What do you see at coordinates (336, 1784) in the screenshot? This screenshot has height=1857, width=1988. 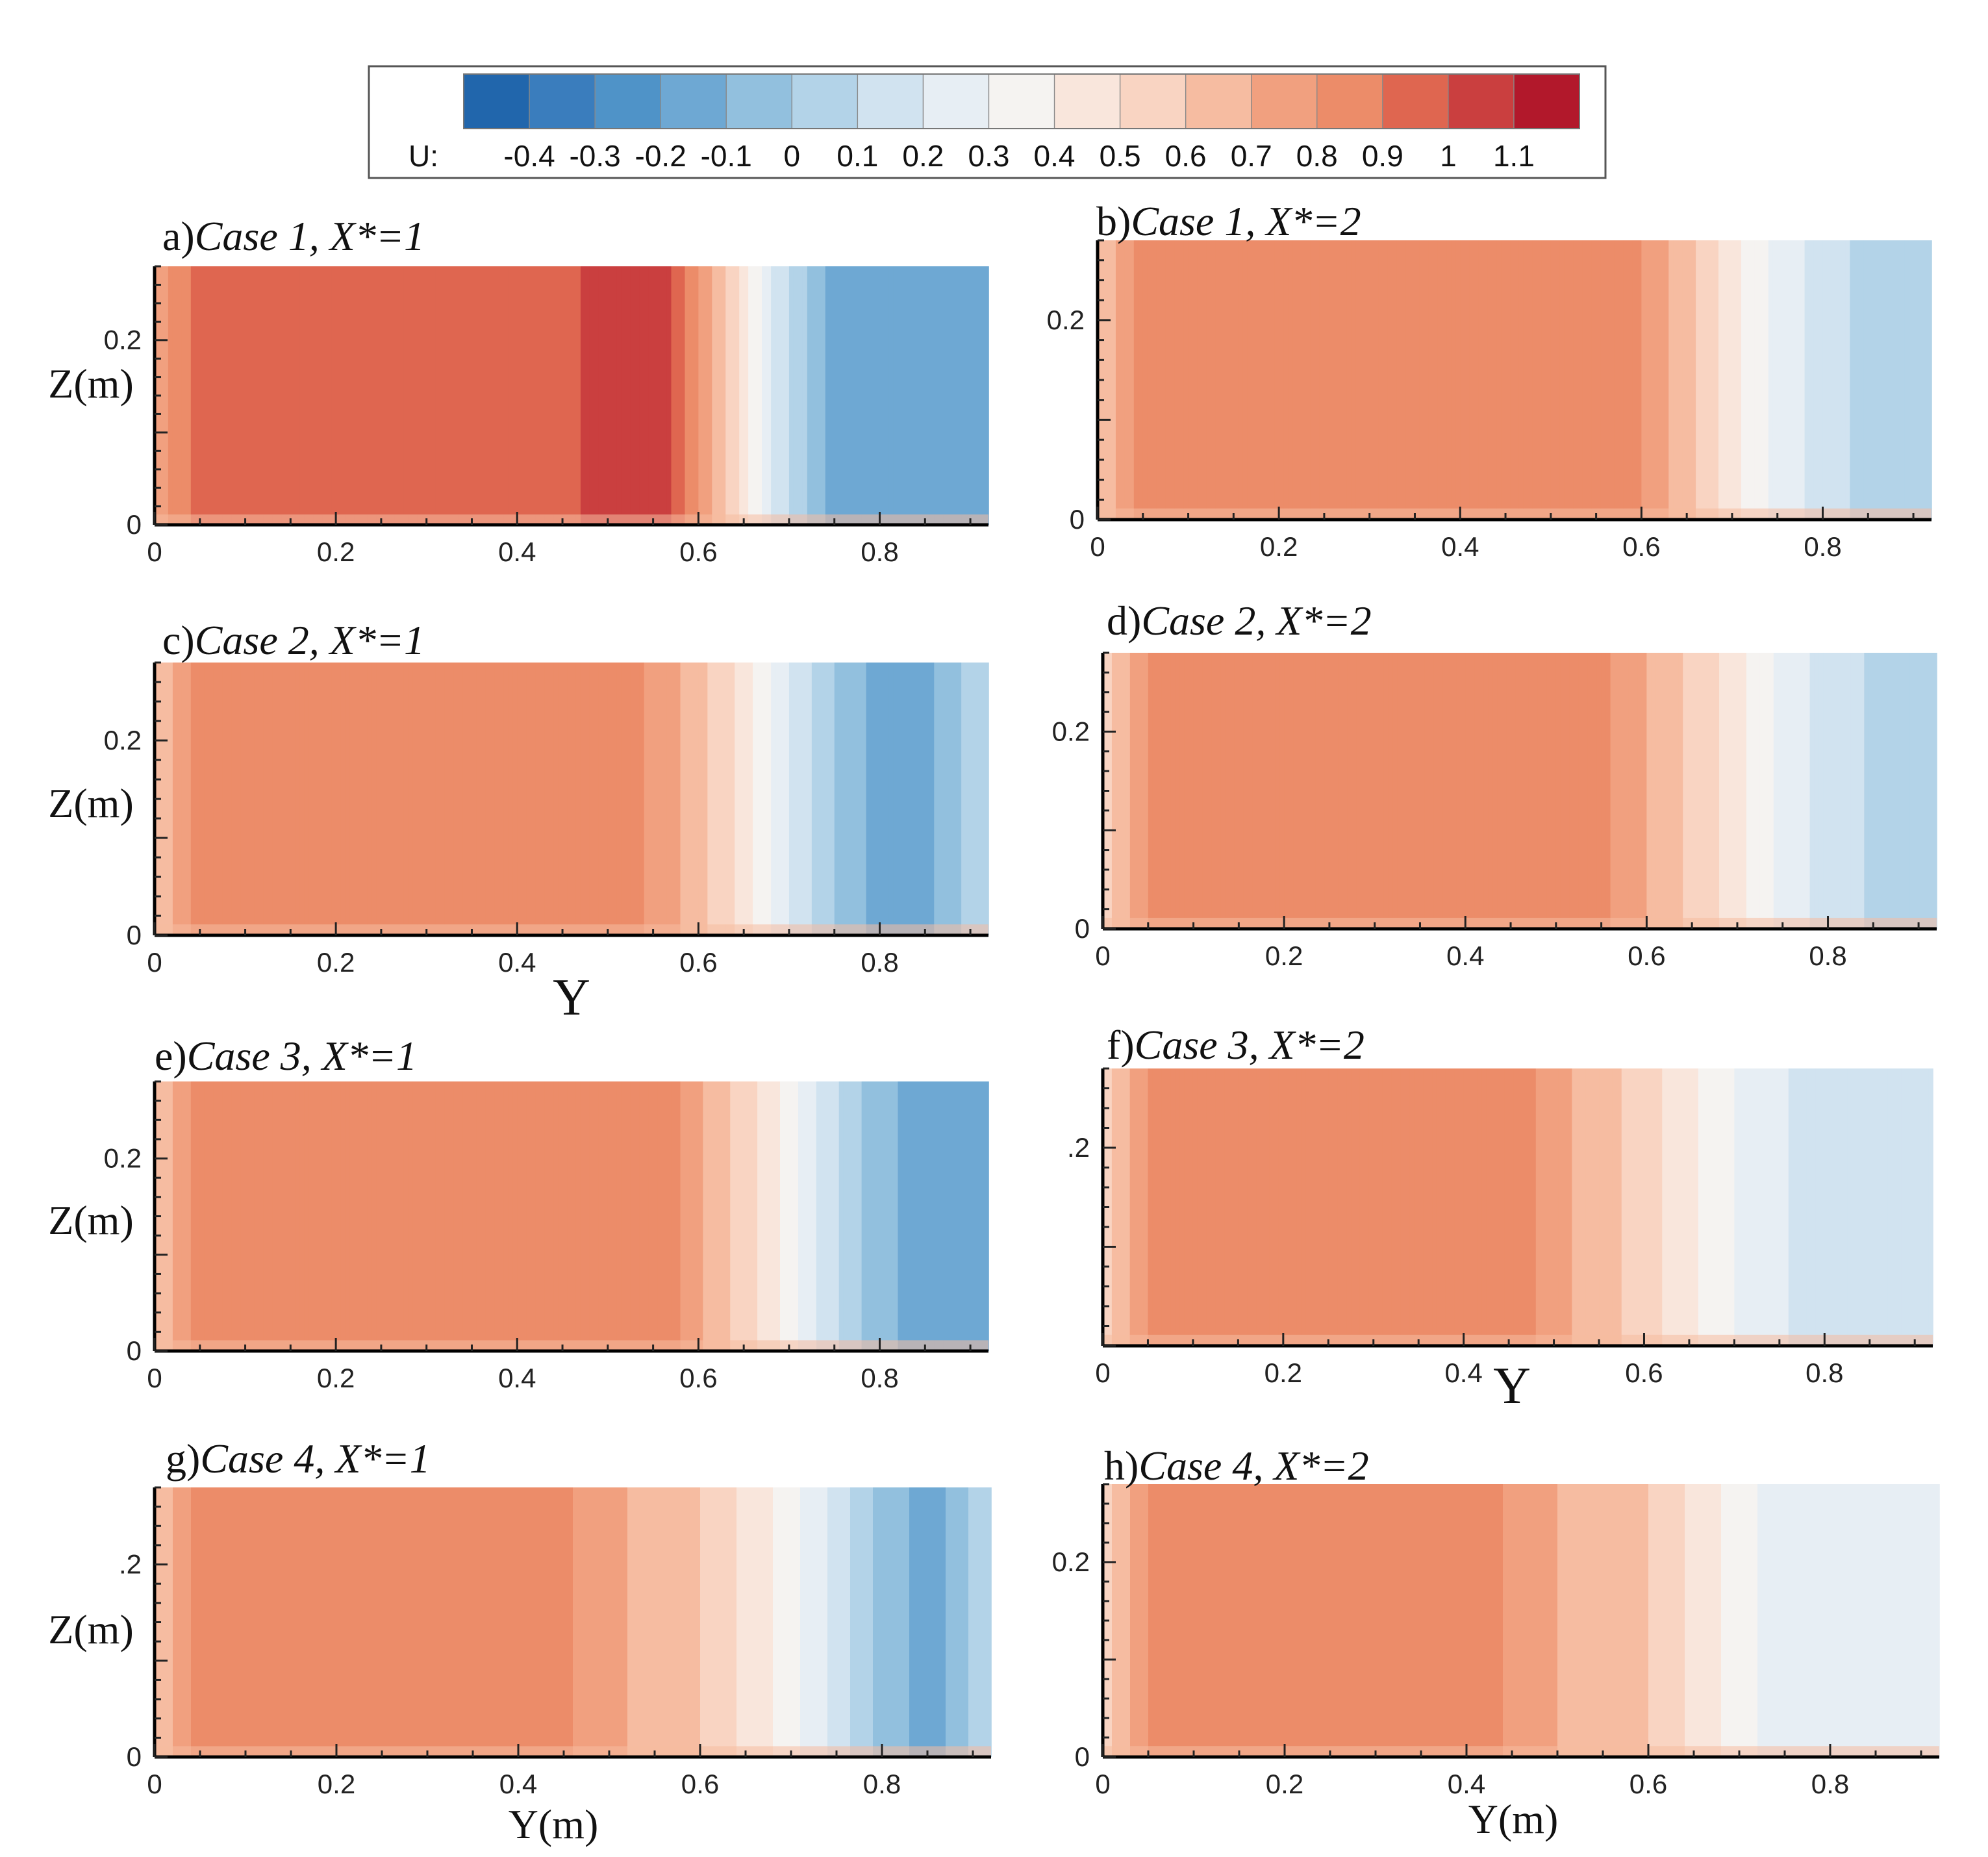 I see `x-tick-label: 0.2` at bounding box center [336, 1784].